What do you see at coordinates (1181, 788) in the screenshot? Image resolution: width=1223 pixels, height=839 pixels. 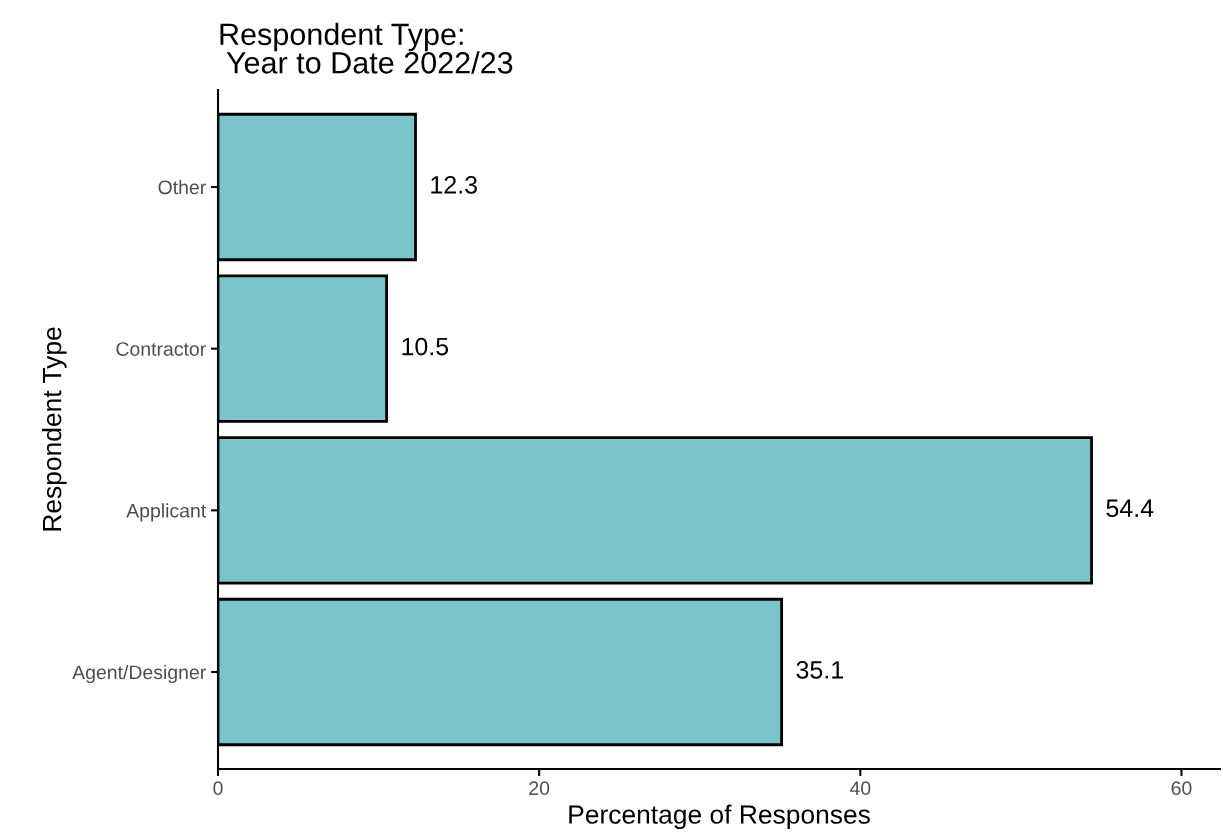 I see `x-tick-label: 60` at bounding box center [1181, 788].